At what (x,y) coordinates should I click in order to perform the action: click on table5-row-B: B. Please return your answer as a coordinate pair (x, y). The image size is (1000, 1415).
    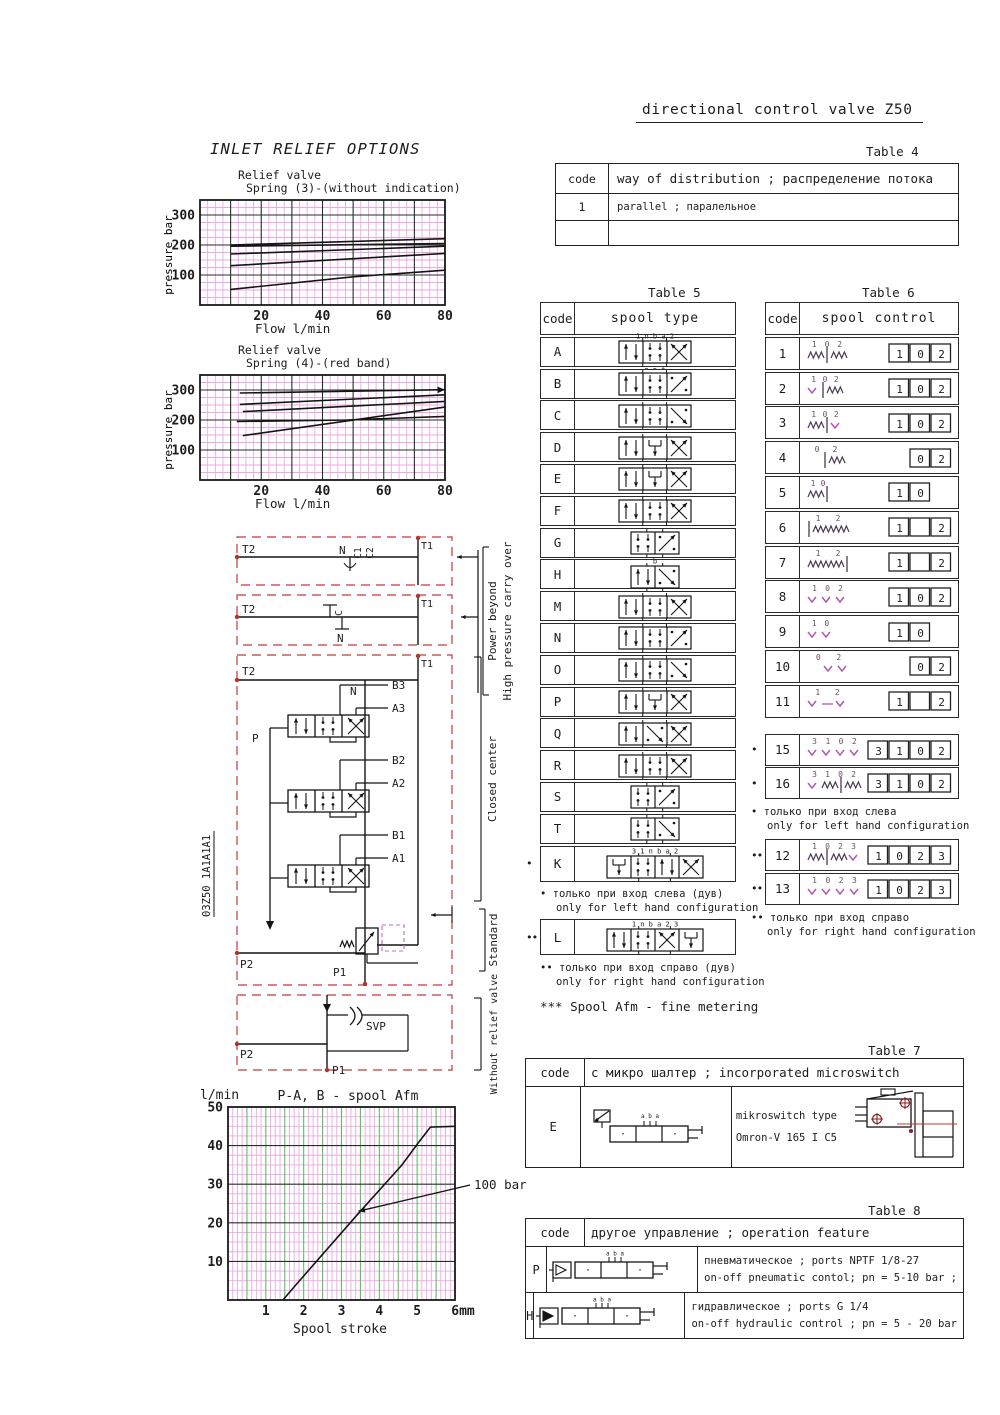
    Looking at the image, I should click on (638, 383).